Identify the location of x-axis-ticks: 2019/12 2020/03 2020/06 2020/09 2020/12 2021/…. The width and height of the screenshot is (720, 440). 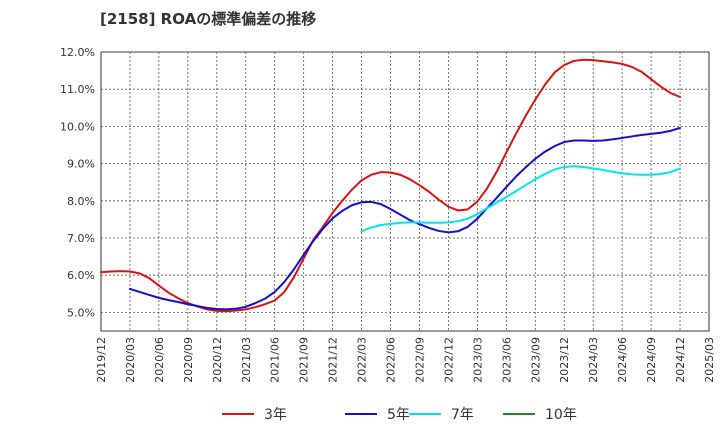
(405, 360).